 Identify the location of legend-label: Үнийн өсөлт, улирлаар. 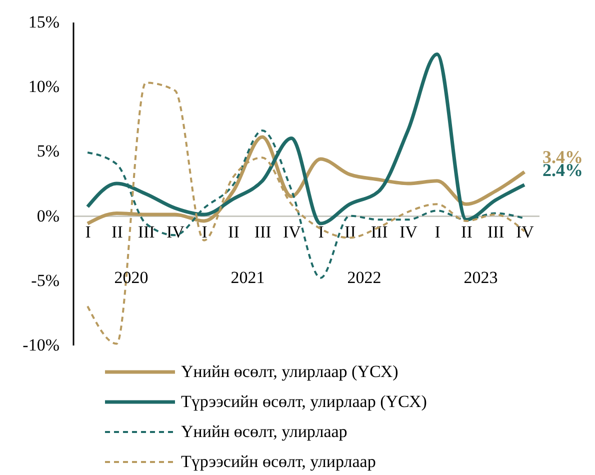
(264, 431).